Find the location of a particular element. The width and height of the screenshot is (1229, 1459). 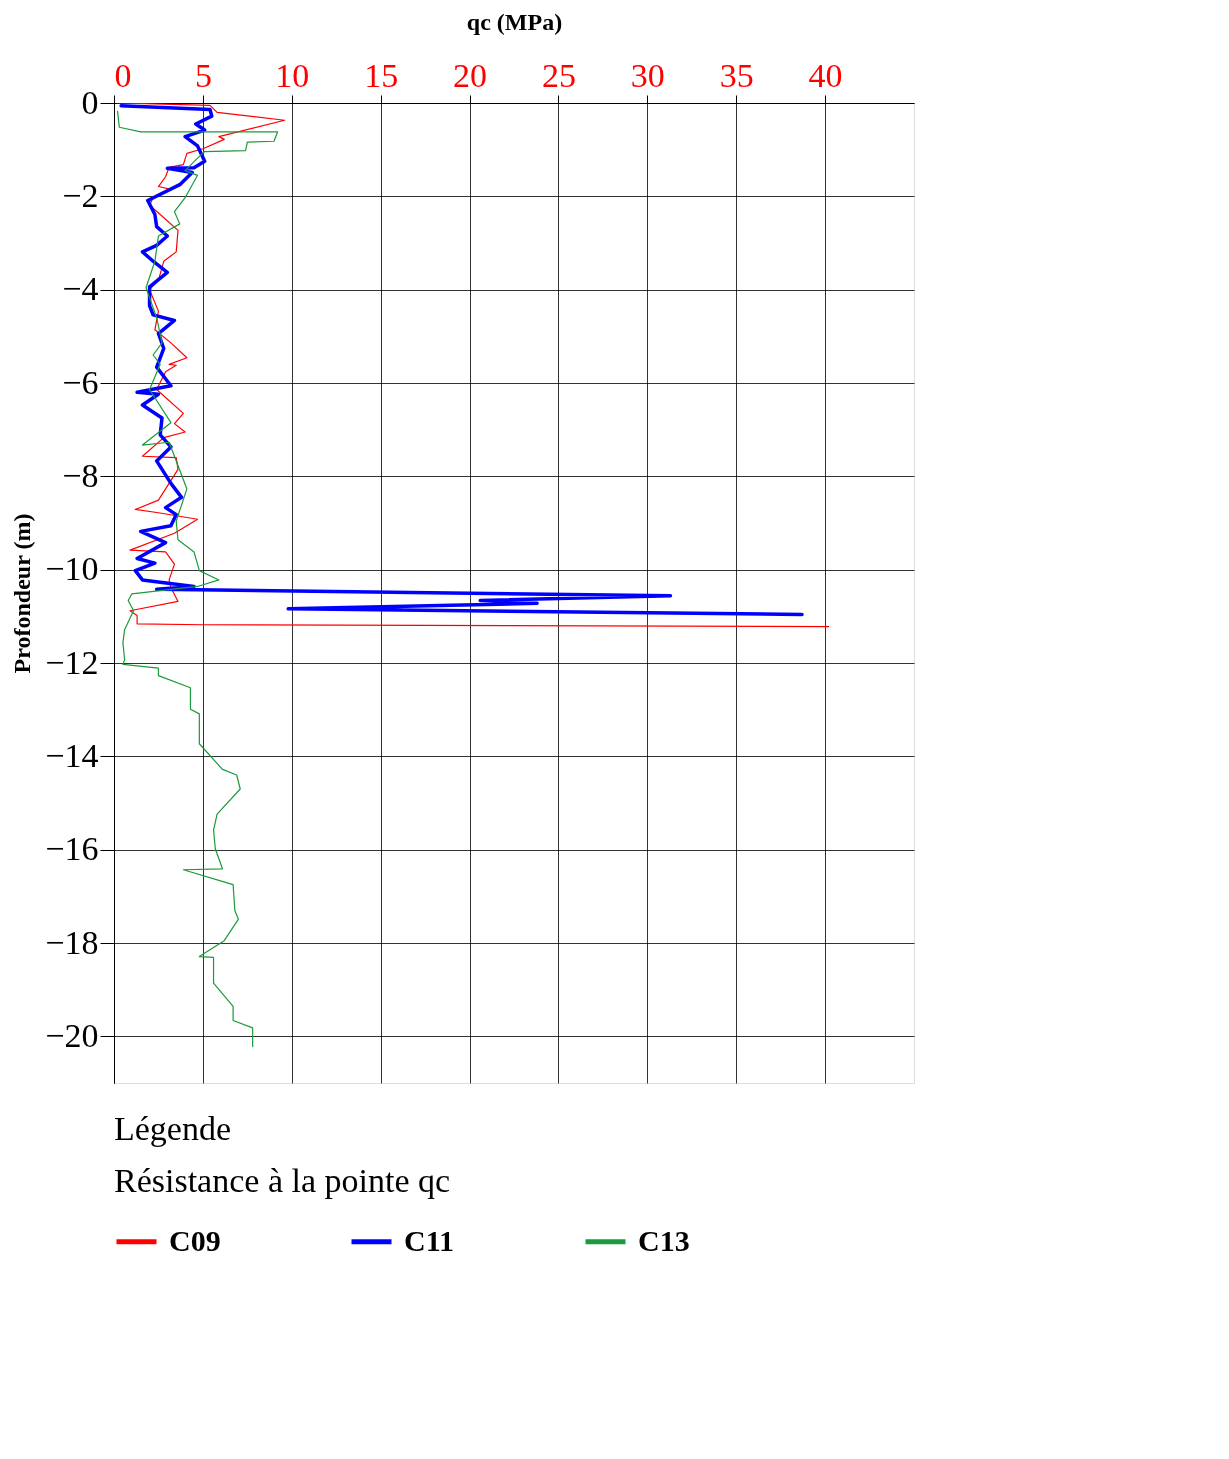

y-axis-title: Profondeur (m) is located at coordinates (22, 593).